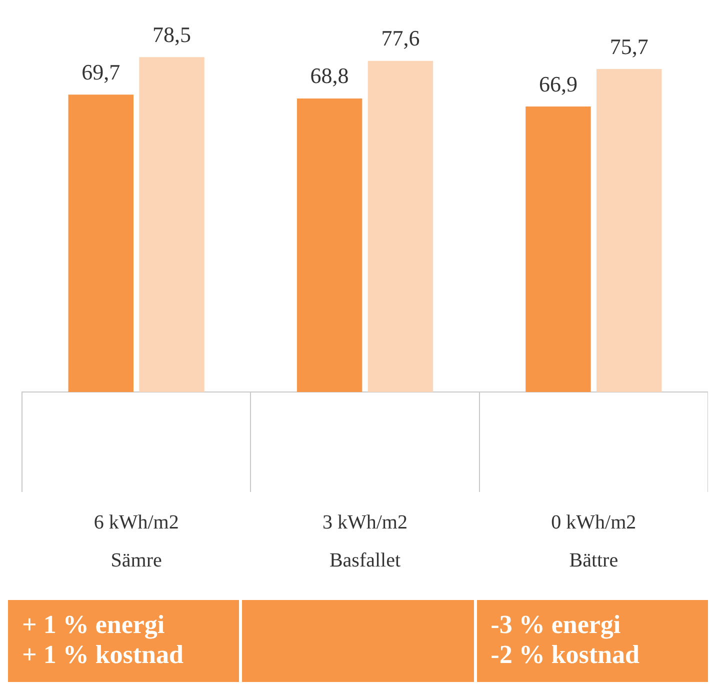 The height and width of the screenshot is (690, 710). Describe the element at coordinates (101, 71) in the screenshot. I see `data-label: 69,7` at that location.